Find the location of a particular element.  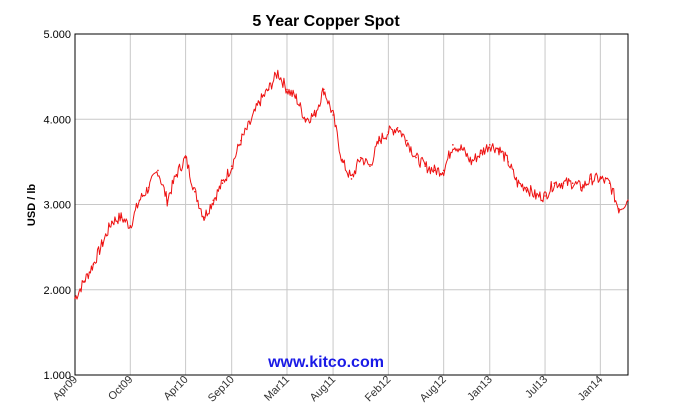

y-ticks: 1.000 2.000 3.000 4.000 5.000 is located at coordinates (57, 205).